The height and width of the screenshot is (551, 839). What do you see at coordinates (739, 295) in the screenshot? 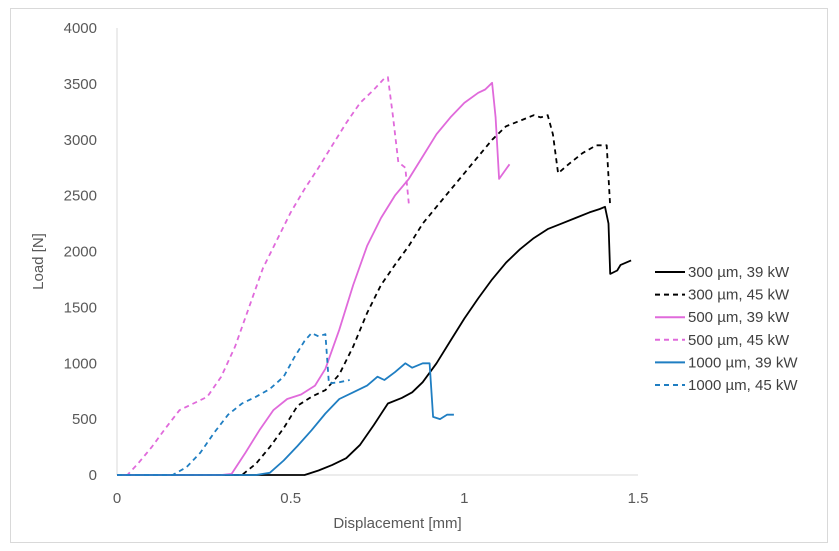
I see `legend-label: 300 µm, 45 kW` at bounding box center [739, 295].